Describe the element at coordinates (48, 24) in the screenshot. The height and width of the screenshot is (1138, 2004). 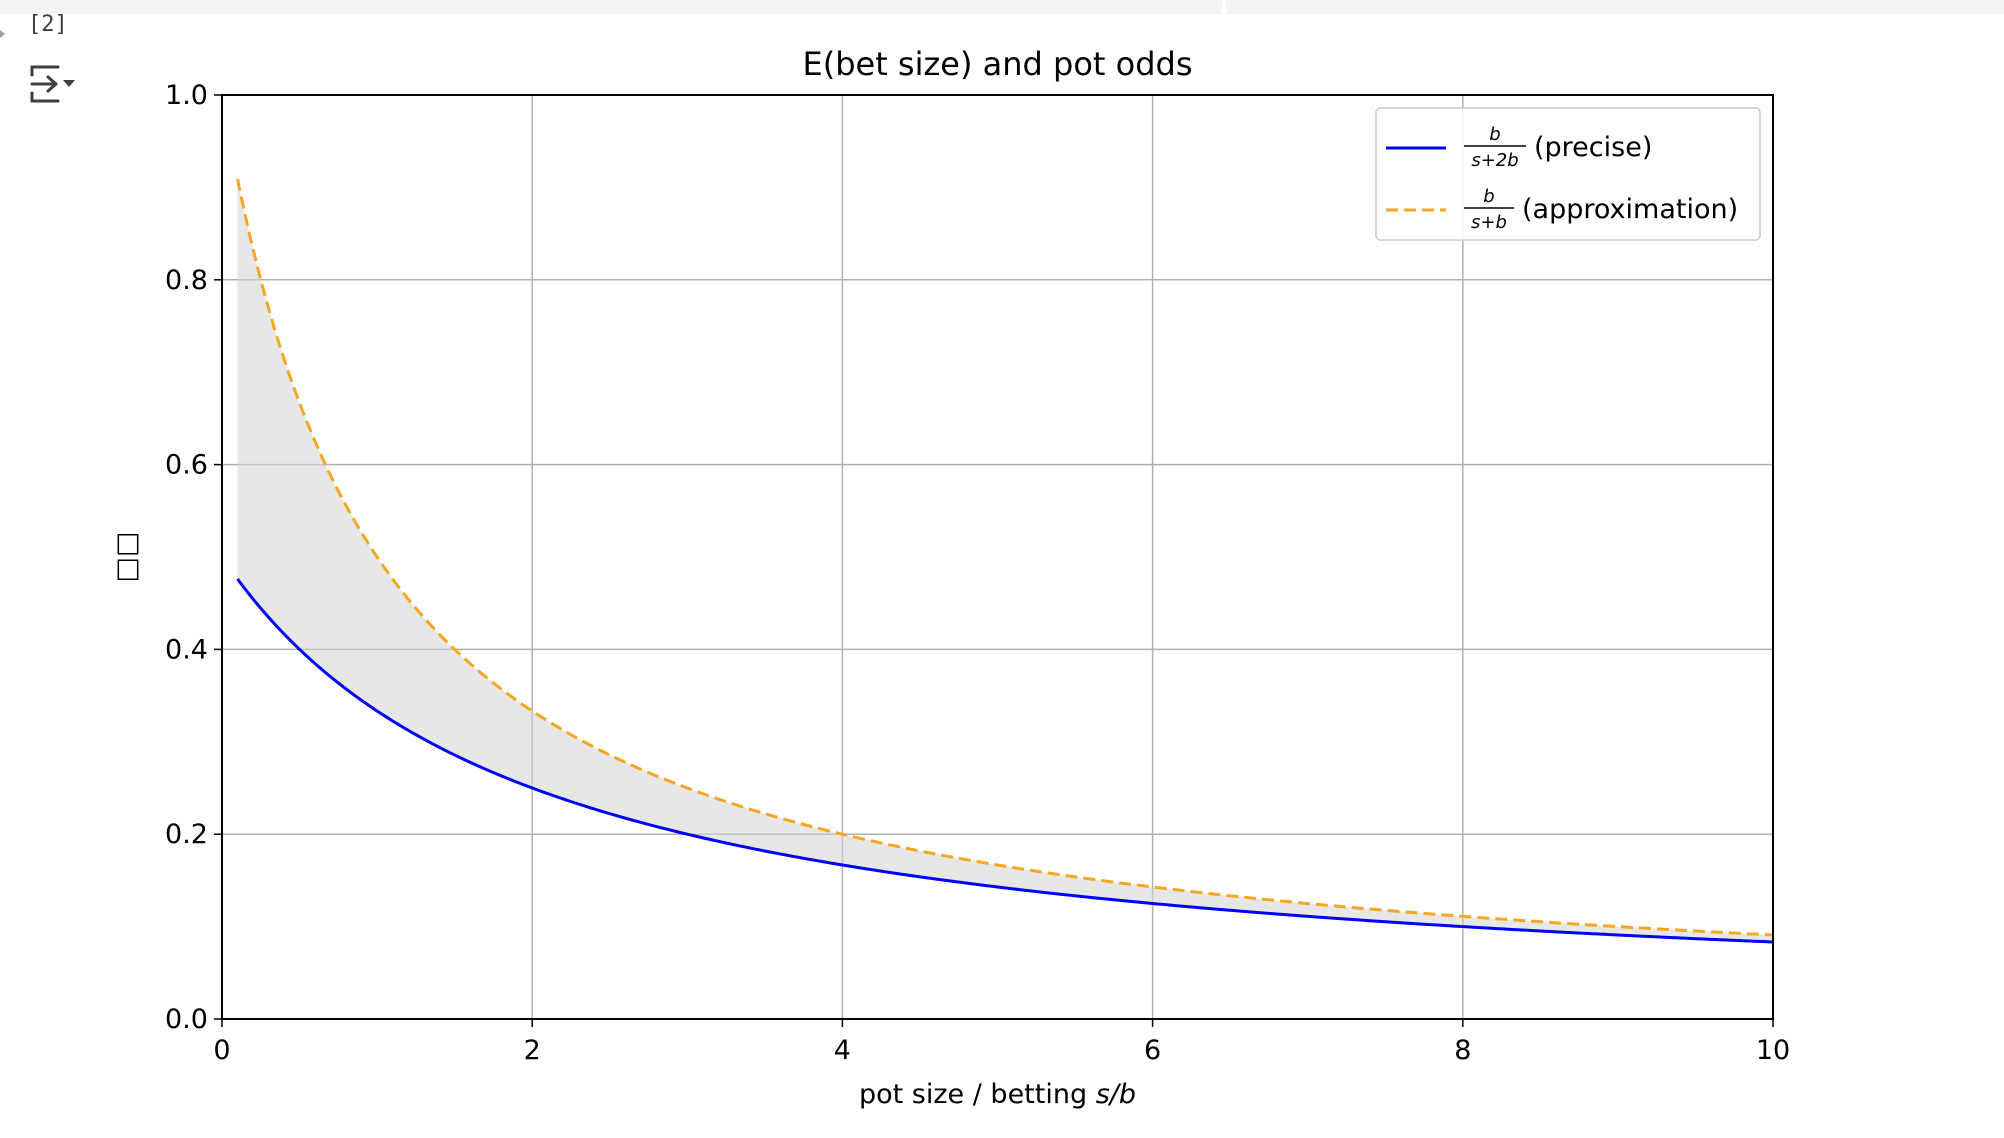
I see `execution-count: [2]` at that location.